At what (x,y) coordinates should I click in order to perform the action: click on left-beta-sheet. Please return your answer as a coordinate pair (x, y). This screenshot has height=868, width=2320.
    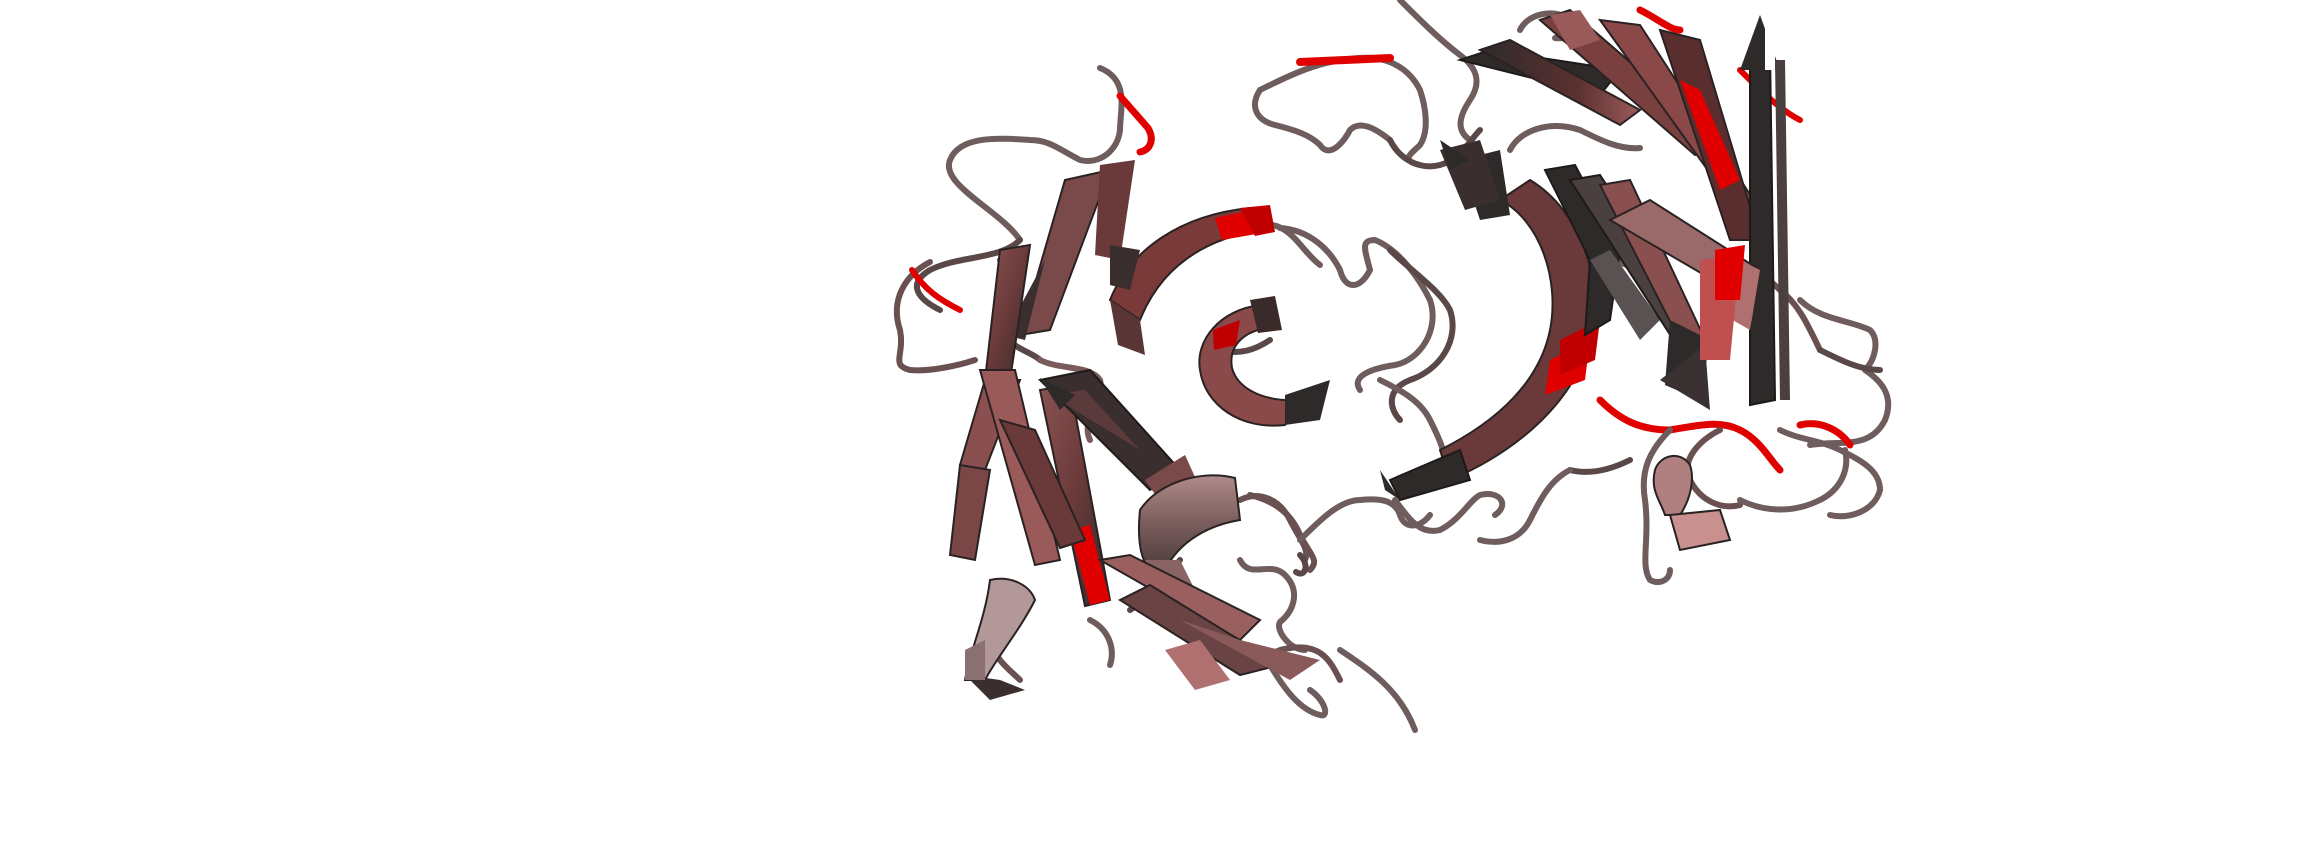
    Looking at the image, I should click on (1044, 384).